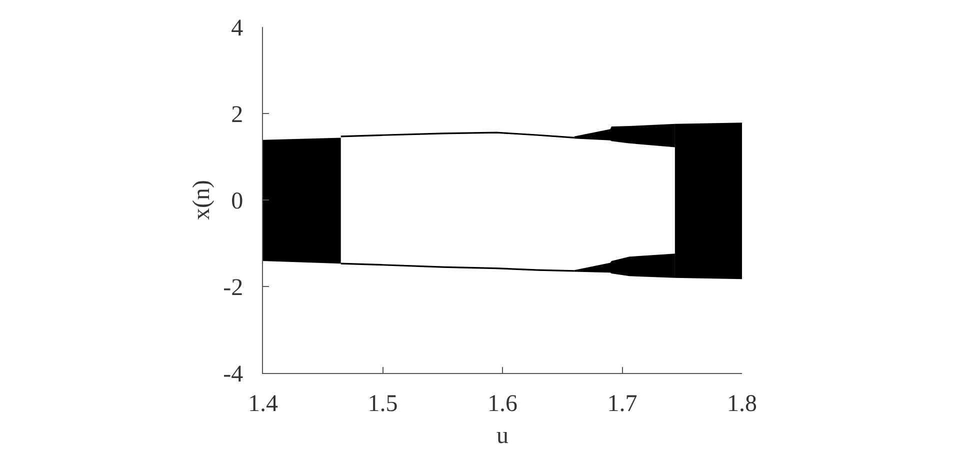 The height and width of the screenshot is (456, 963). Describe the element at coordinates (233, 374) in the screenshot. I see `y-tick-label: -4` at that location.